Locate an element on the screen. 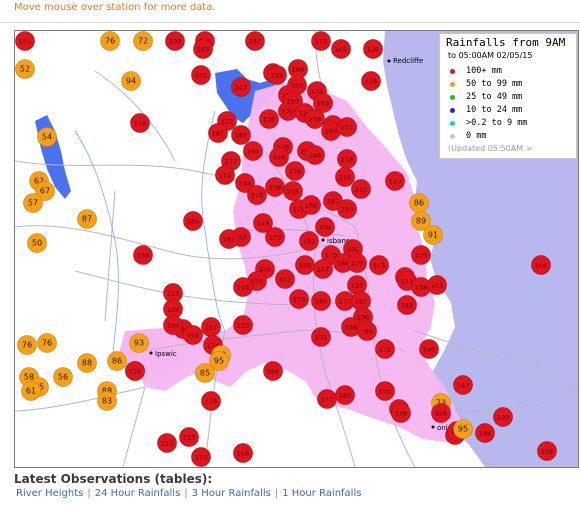 This screenshot has width=580, height=510. rain-station-marker: 153 is located at coordinates (407, 305).